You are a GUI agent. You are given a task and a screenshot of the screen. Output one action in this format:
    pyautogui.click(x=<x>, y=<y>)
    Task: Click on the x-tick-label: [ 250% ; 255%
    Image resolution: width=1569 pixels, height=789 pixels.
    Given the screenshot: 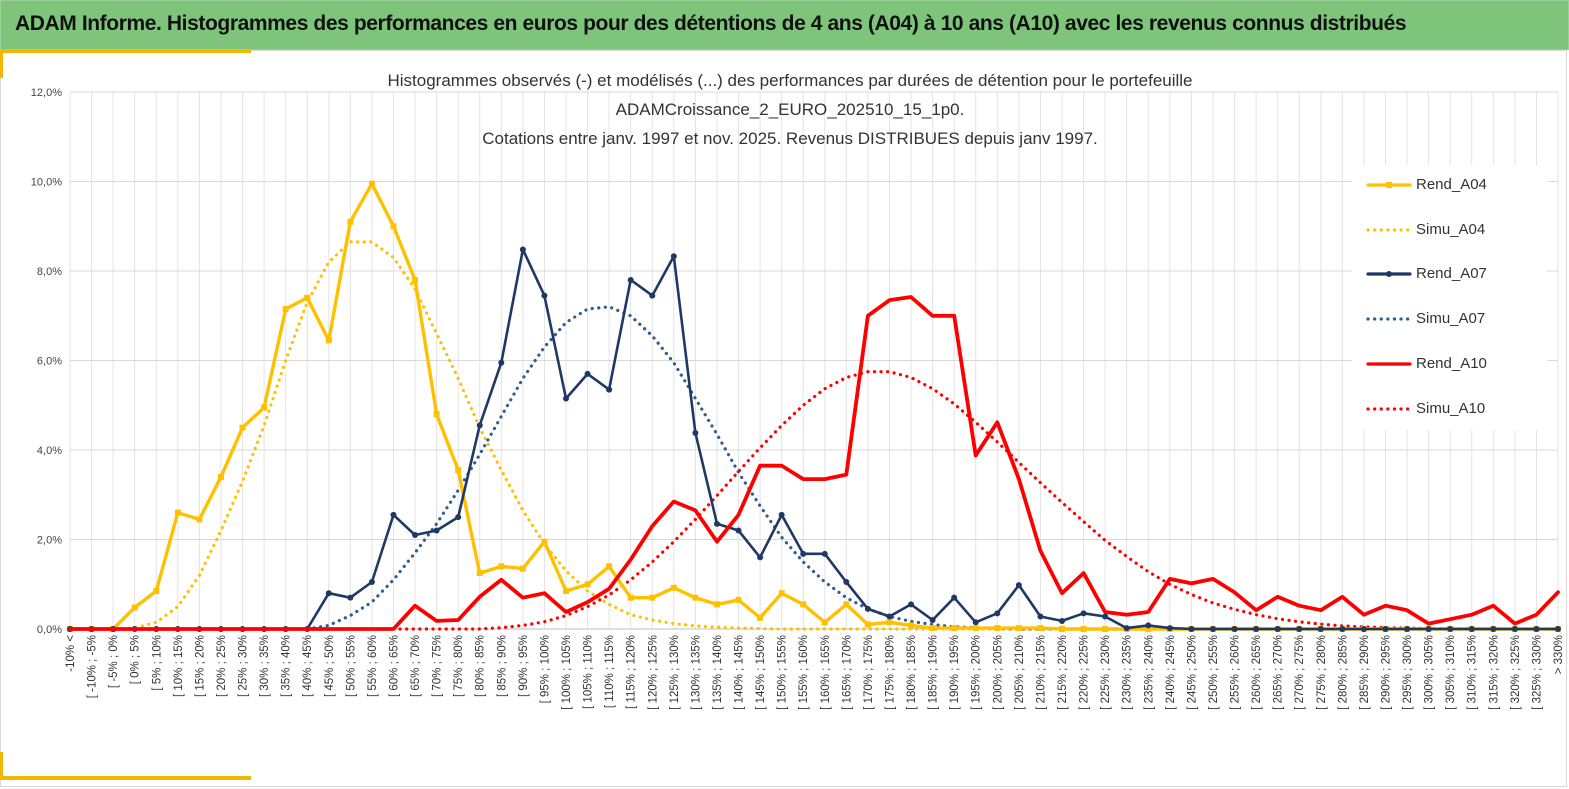 What is the action you would take?
    pyautogui.click(x=1214, y=672)
    